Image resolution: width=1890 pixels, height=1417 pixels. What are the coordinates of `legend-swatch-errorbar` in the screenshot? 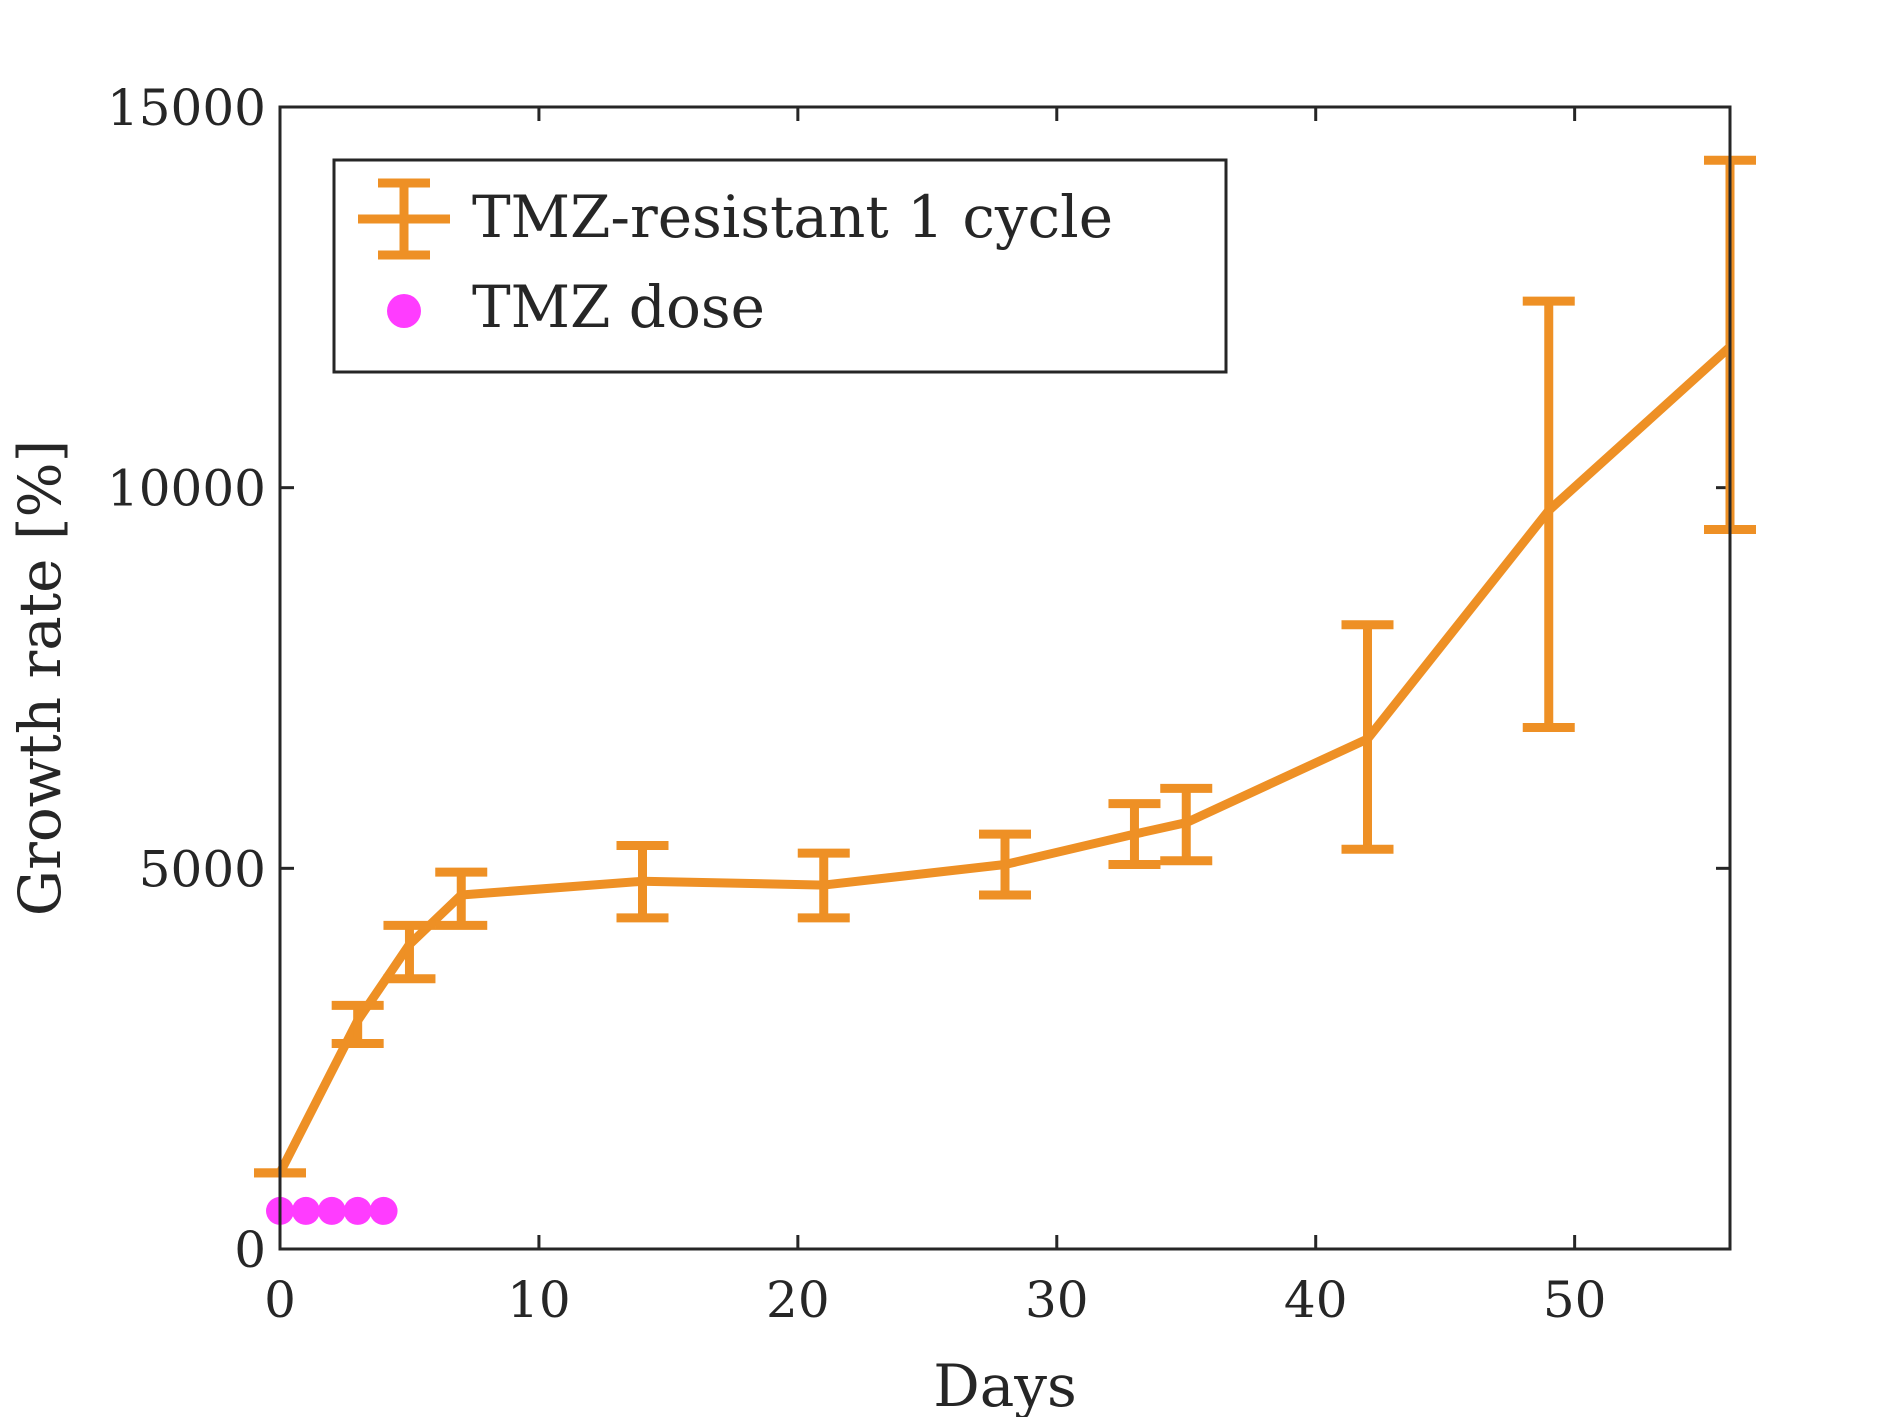 It's located at (404, 219).